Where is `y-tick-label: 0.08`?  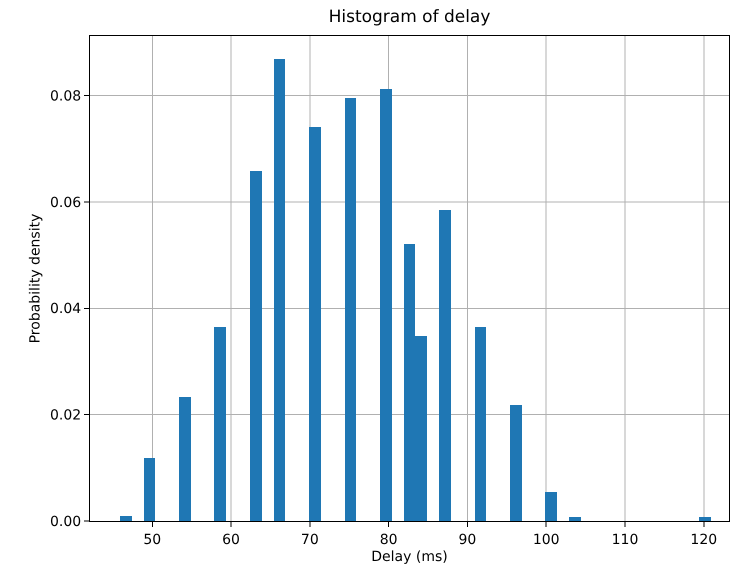
y-tick-label: 0.08 is located at coordinates (66, 96).